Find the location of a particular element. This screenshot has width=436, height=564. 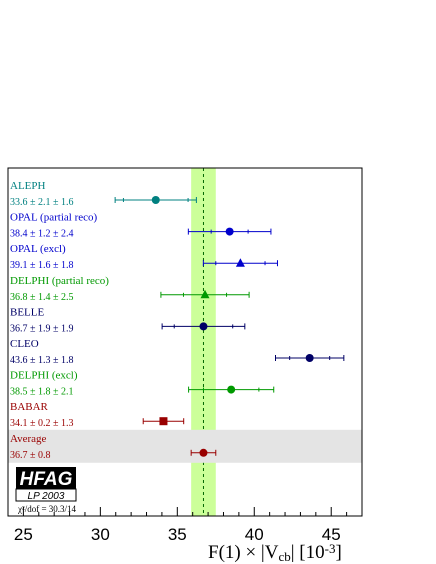

logo-subtitle: LP 2003 is located at coordinates (46, 496).